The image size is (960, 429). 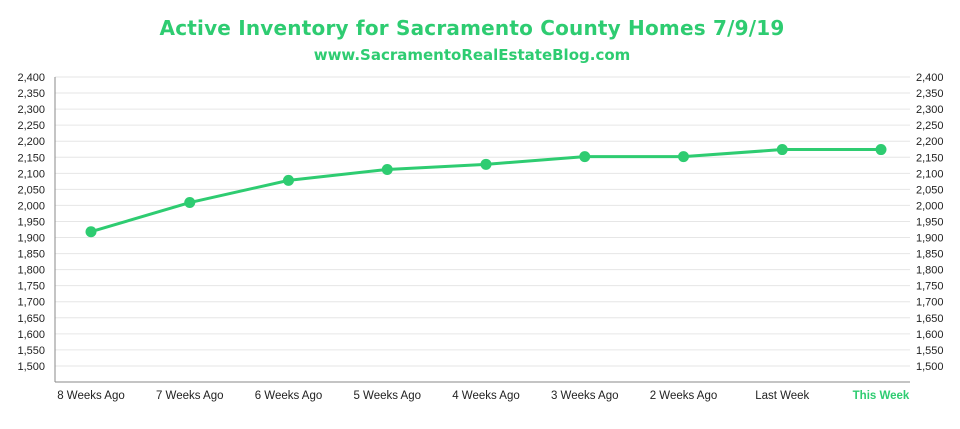 I want to click on y-tick-label-left: 2,050, so click(x=31, y=190).